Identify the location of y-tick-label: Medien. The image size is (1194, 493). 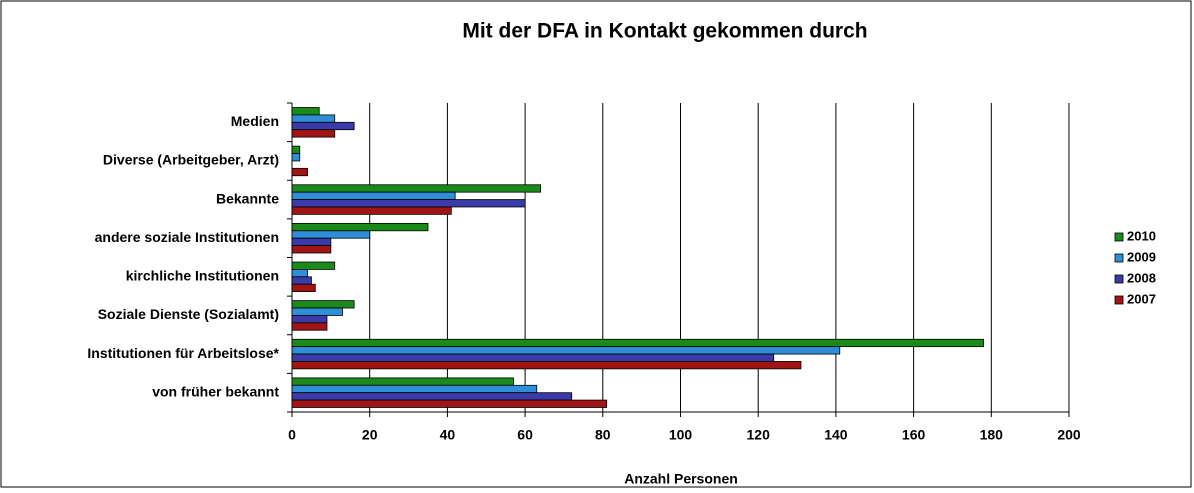
(255, 121).